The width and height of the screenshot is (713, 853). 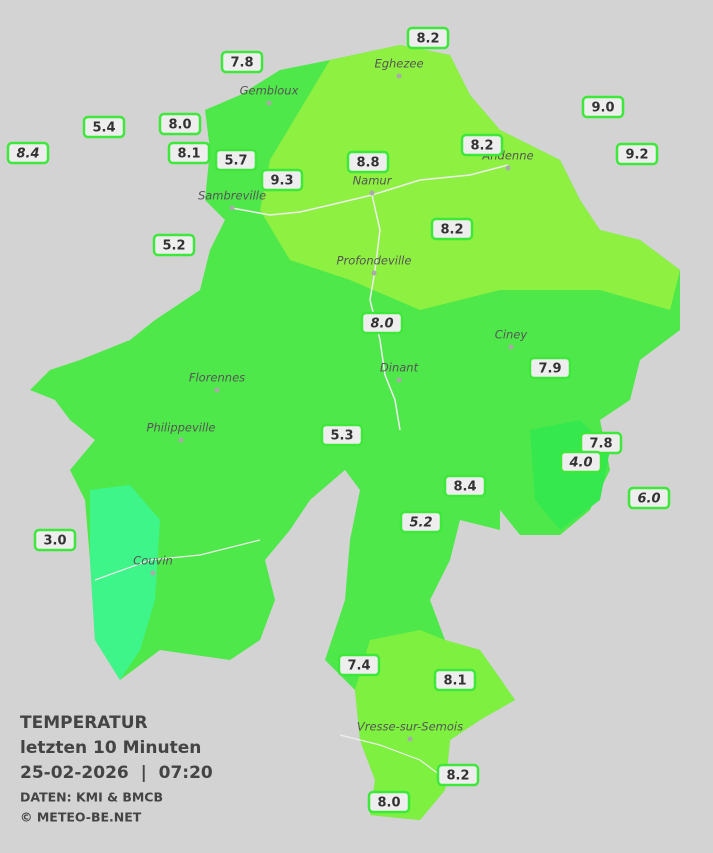 What do you see at coordinates (399, 368) in the screenshot?
I see `city-label: Dinant` at bounding box center [399, 368].